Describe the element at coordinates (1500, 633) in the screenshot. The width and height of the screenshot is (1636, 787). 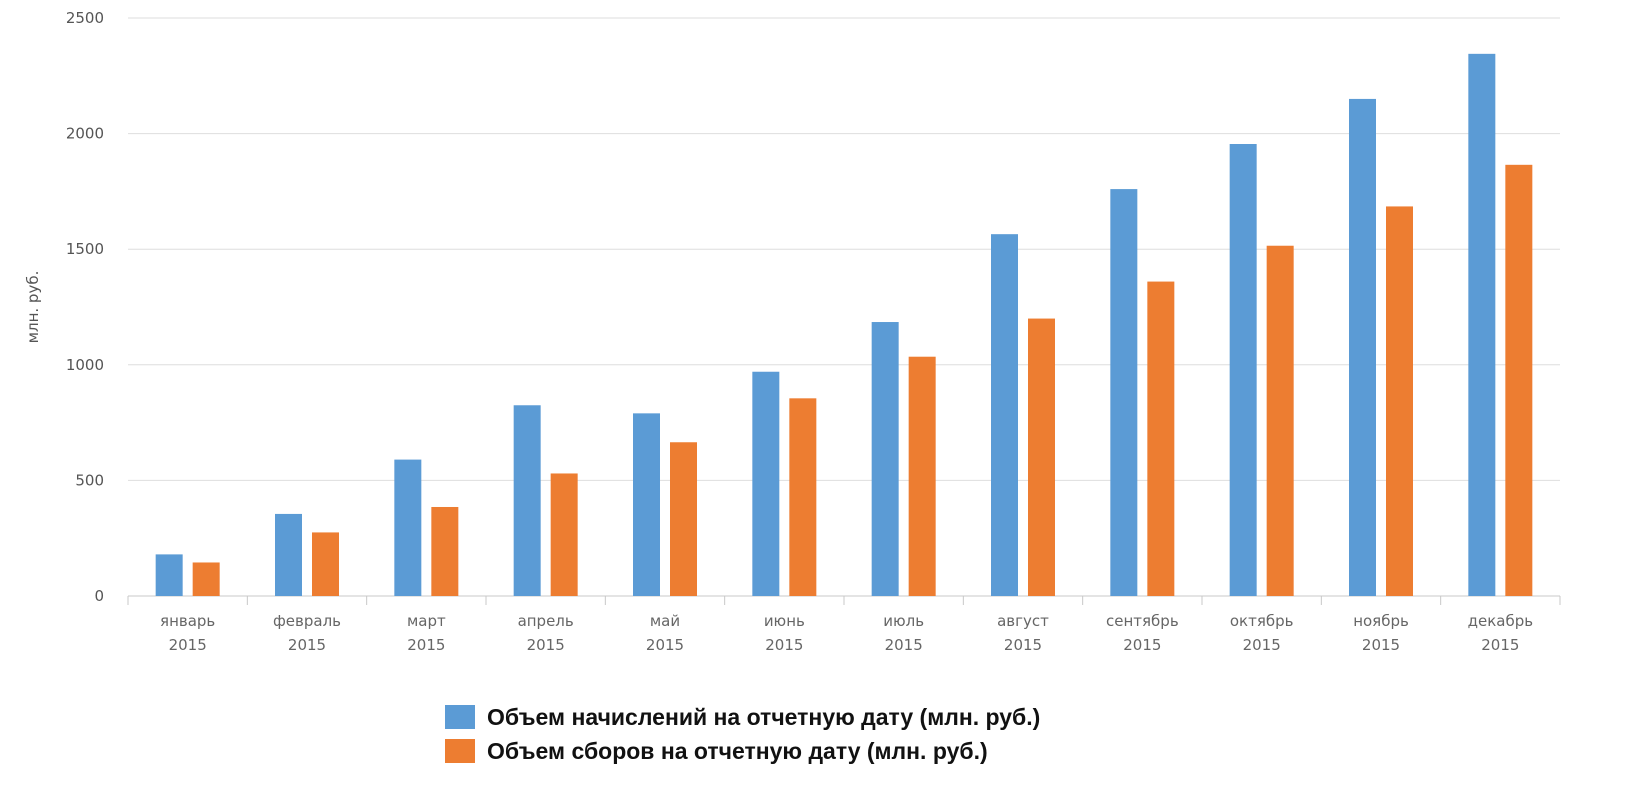
I see `x-tick-label: декабрь 2015` at that location.